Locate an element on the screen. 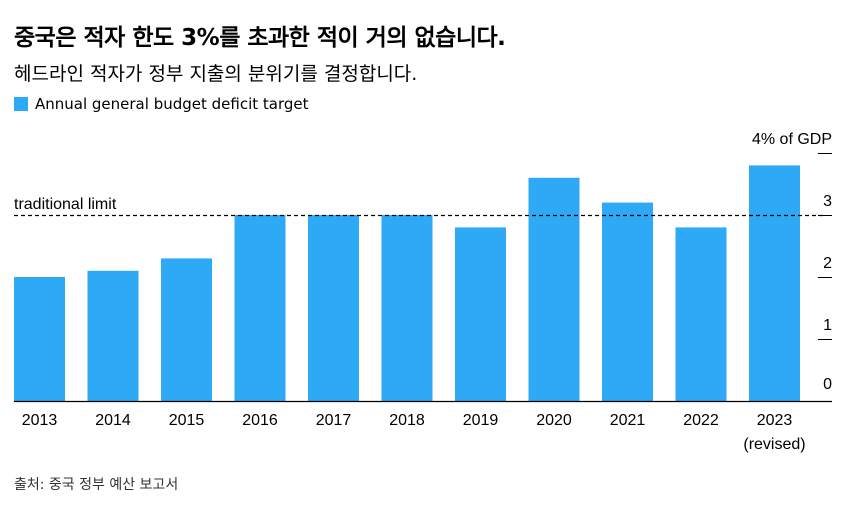  x-tick-label-2017: 2017 is located at coordinates (334, 420).